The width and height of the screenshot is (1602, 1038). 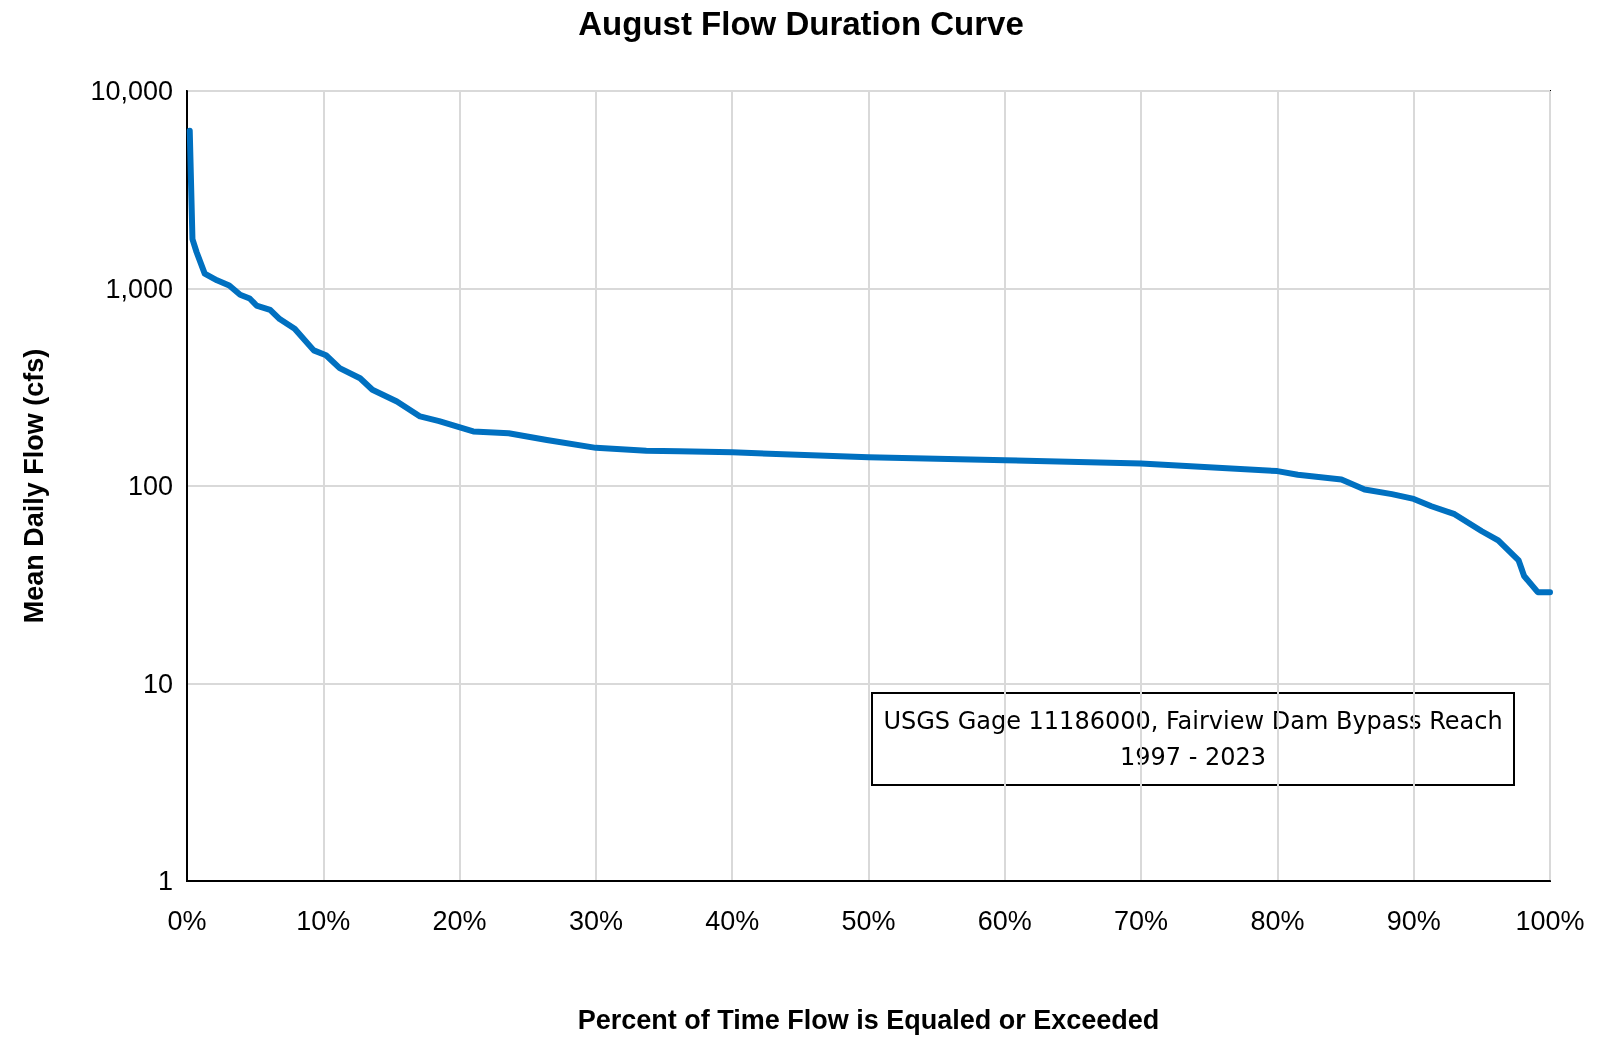 I want to click on y-tick-label: 1, so click(x=165, y=881).